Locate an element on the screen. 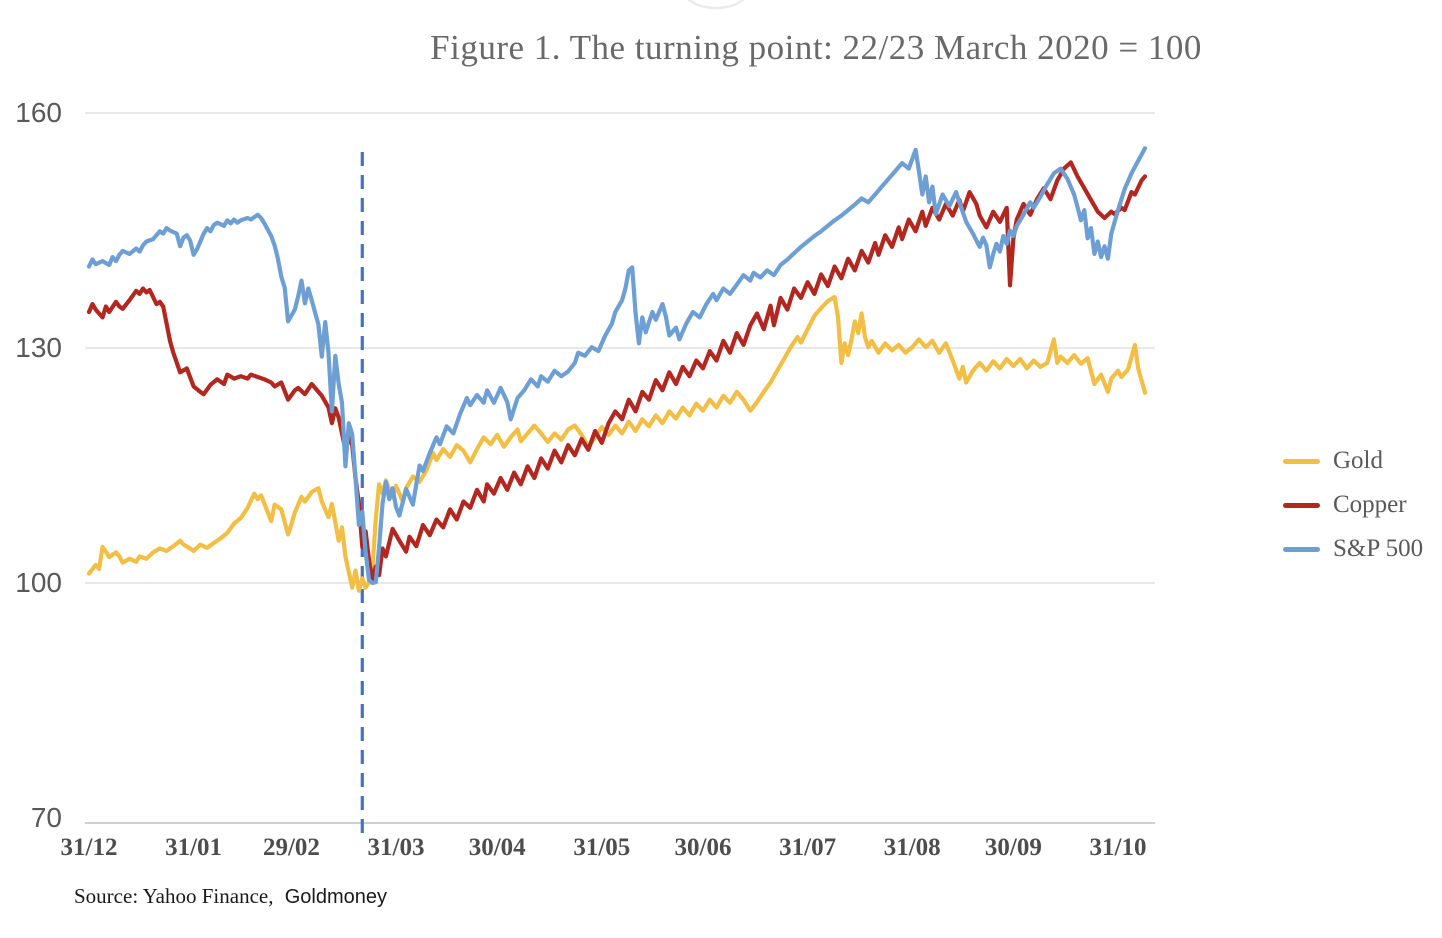 The height and width of the screenshot is (938, 1442). source-brand: Goldmoney is located at coordinates (336, 897).